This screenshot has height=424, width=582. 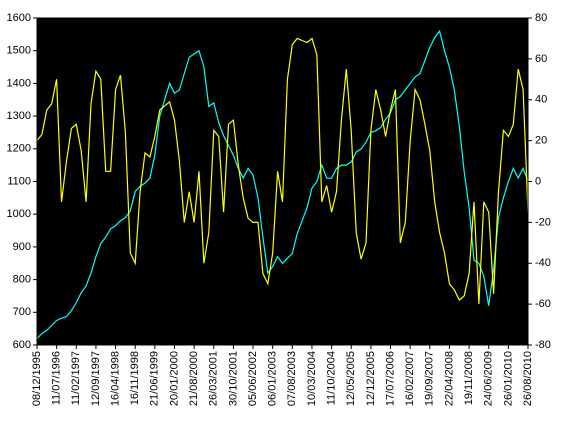 I want to click on y-tick-label: 1000, so click(x=19, y=214).